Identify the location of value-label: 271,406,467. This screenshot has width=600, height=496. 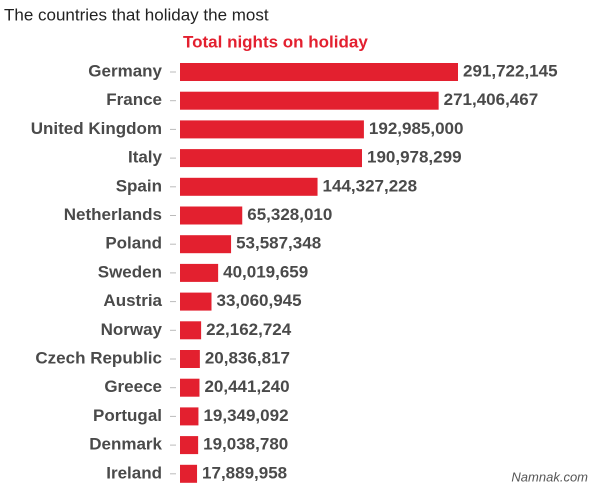
(491, 99).